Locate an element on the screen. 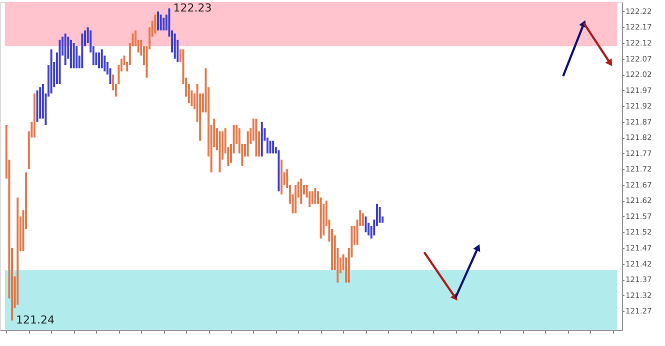  annotation: 121.24 is located at coordinates (35, 320).